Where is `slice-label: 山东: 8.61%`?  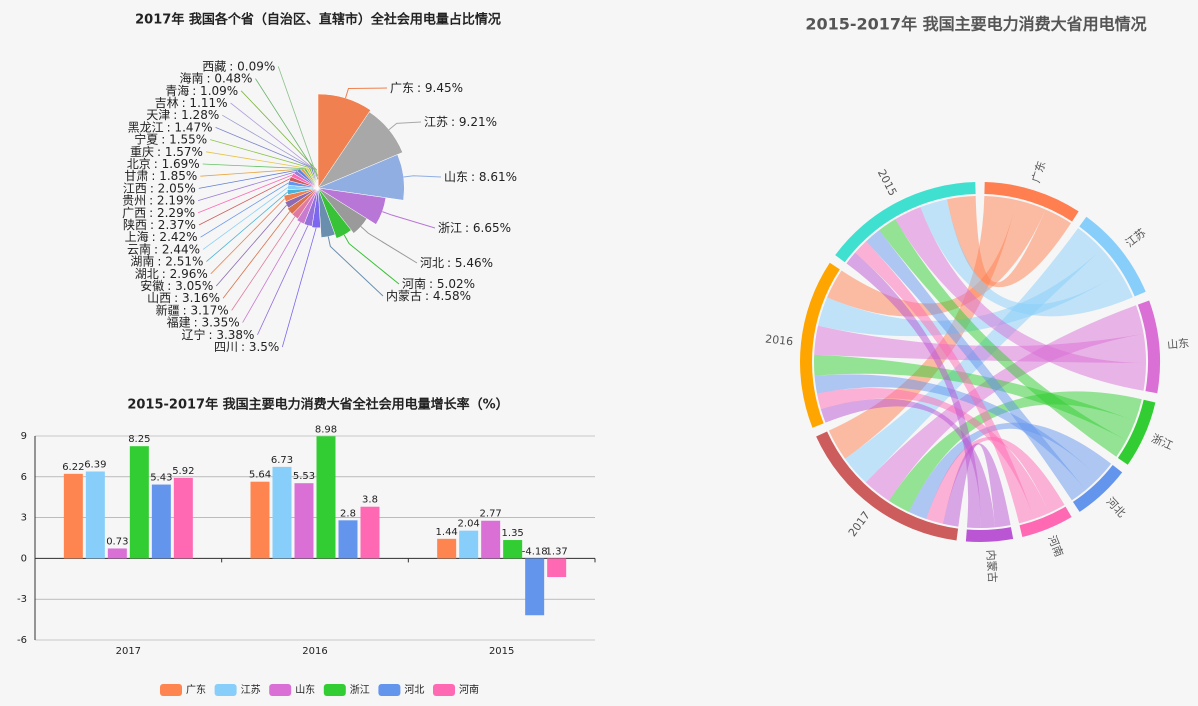
slice-label: 山东: 8.61% is located at coordinates (480, 177).